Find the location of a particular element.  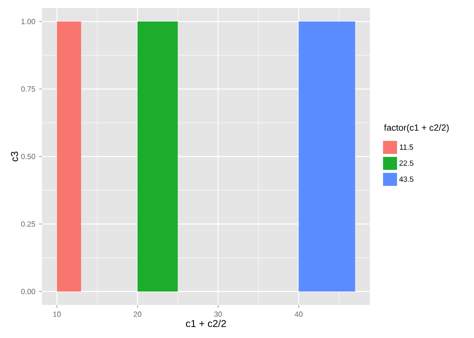

x-axis-title: c1 + c2/2 is located at coordinates (206, 324).